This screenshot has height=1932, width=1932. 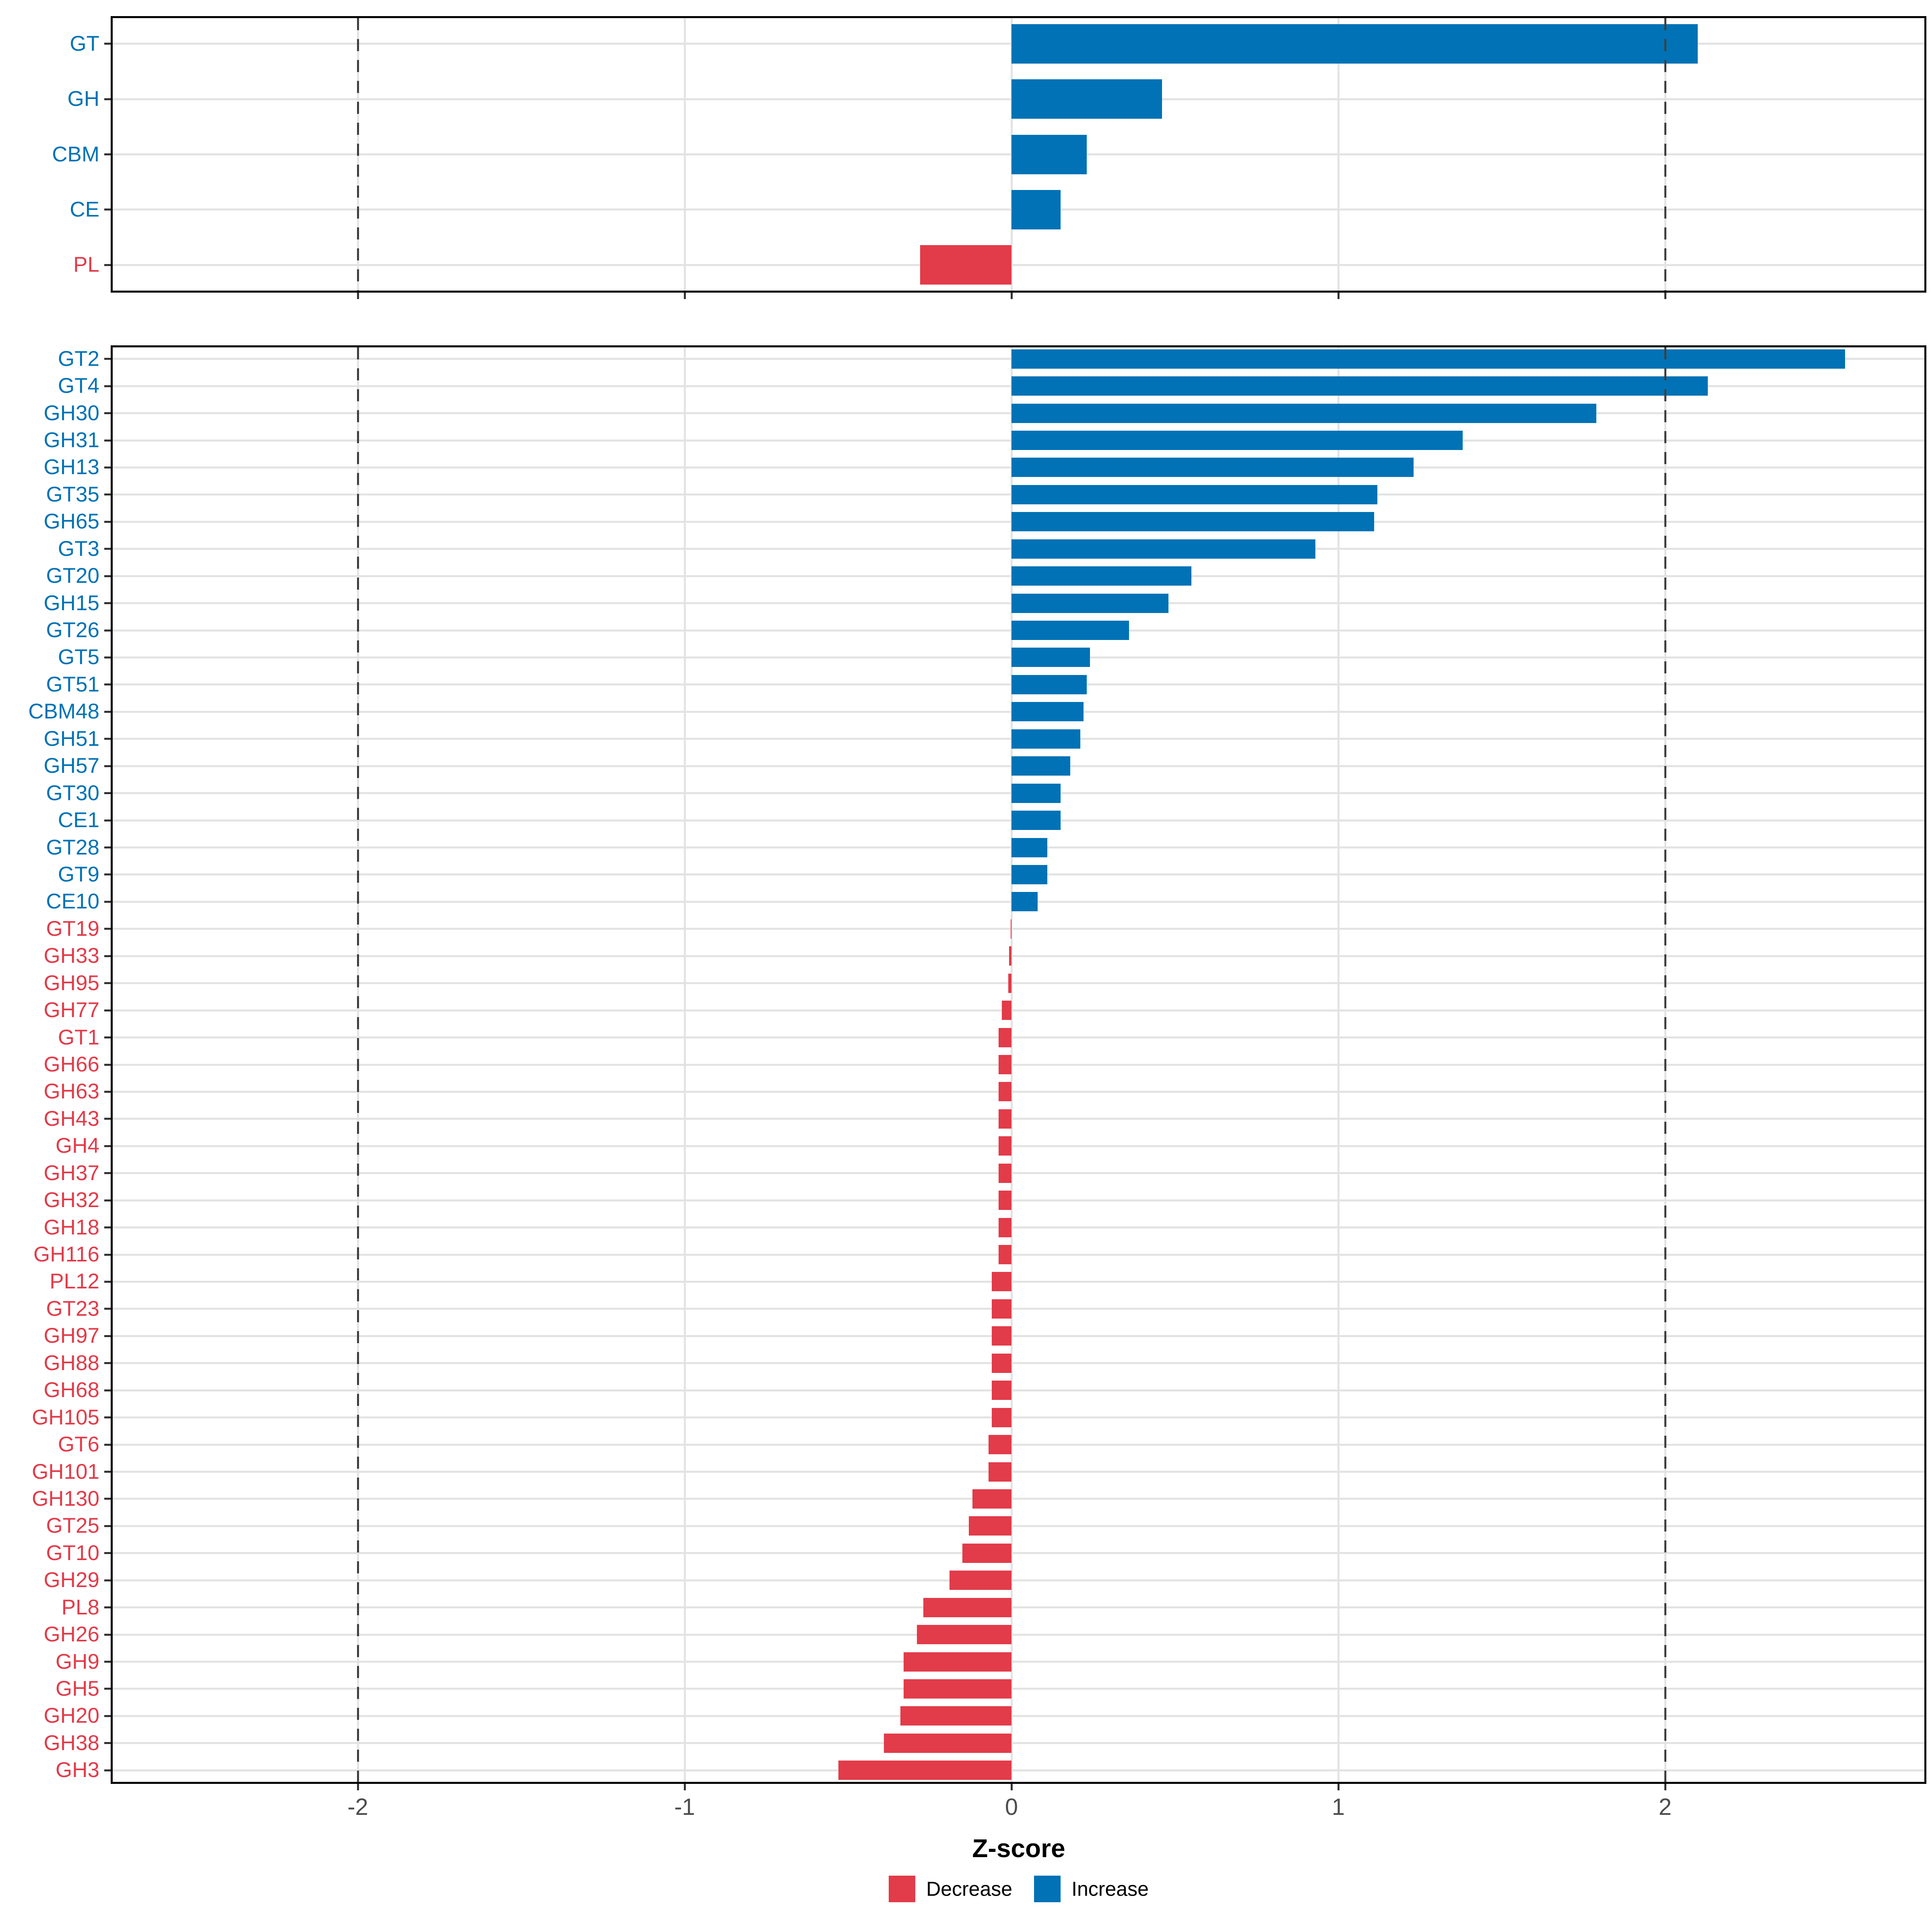 What do you see at coordinates (990, 1526) in the screenshot?
I see `bar-GT25` at bounding box center [990, 1526].